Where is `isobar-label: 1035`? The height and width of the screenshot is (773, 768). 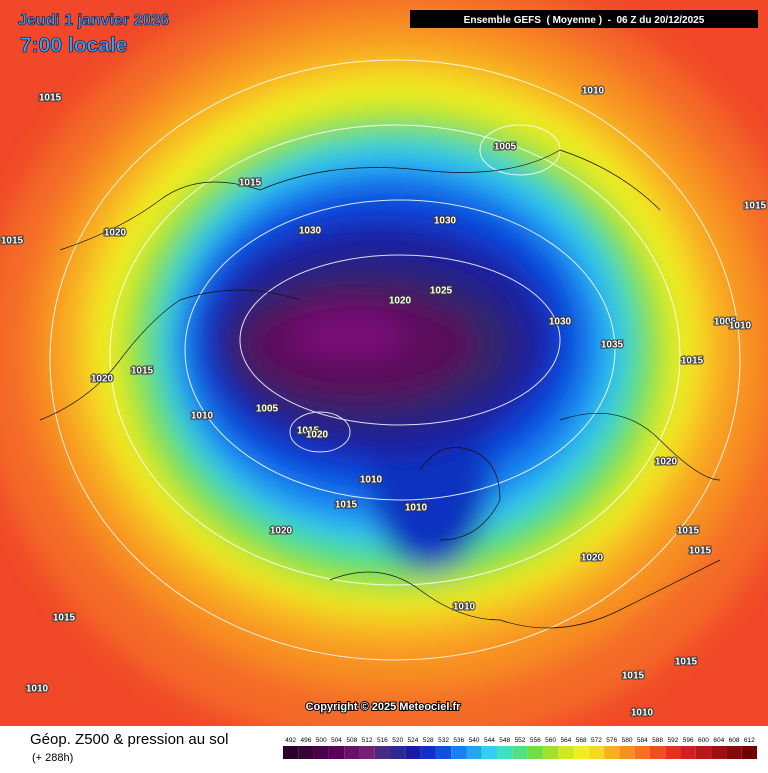
isobar-label: 1035 is located at coordinates (612, 345).